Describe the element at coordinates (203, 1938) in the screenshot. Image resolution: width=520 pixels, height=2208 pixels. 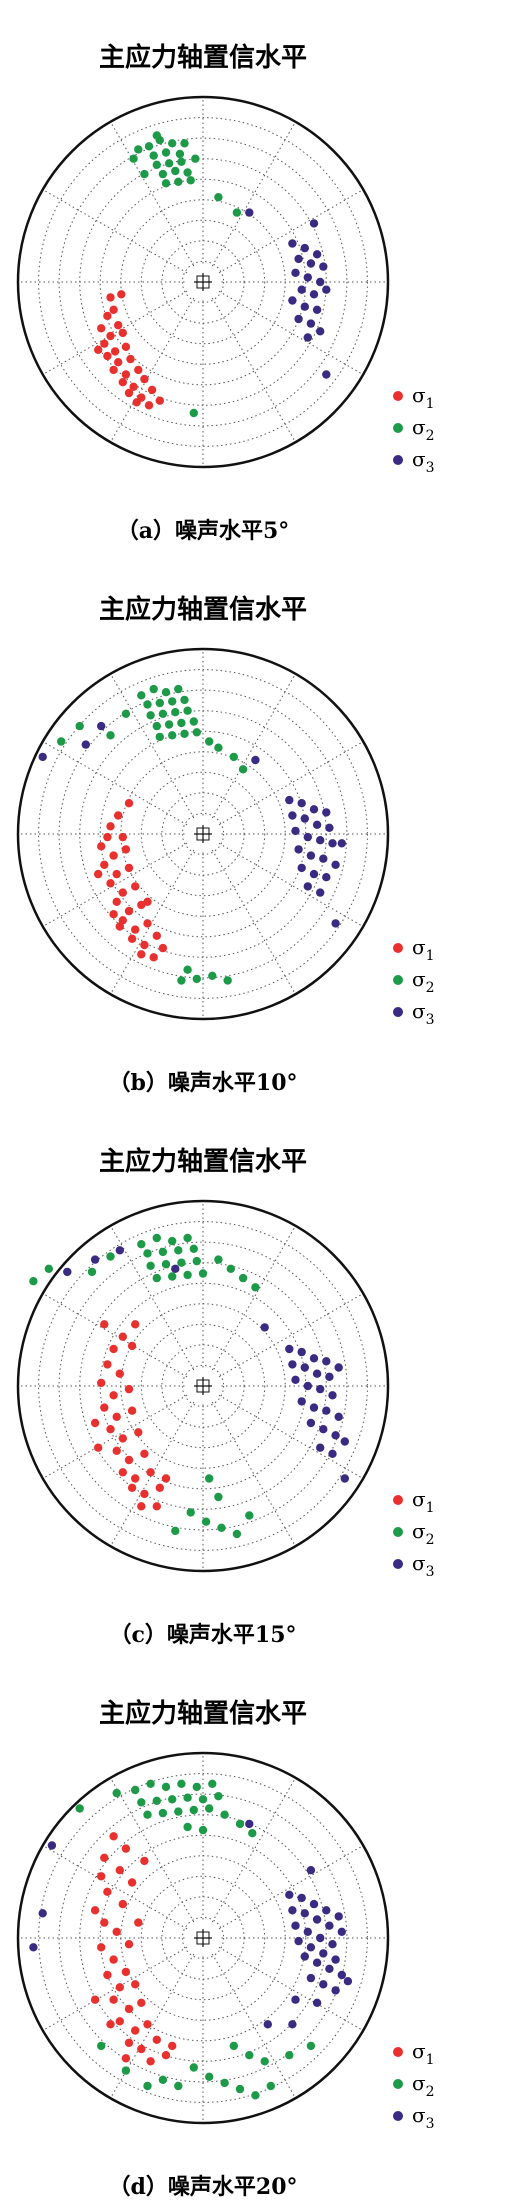
I see `primitive-circle` at that location.